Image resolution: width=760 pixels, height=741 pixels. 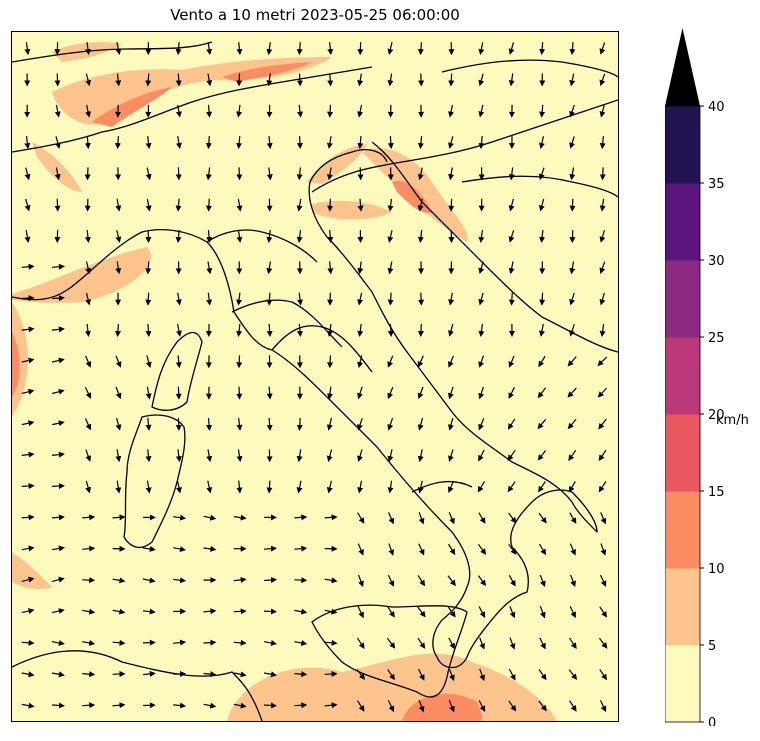 What do you see at coordinates (716, 569) in the screenshot?
I see `colorbar-tick-label: 10` at bounding box center [716, 569].